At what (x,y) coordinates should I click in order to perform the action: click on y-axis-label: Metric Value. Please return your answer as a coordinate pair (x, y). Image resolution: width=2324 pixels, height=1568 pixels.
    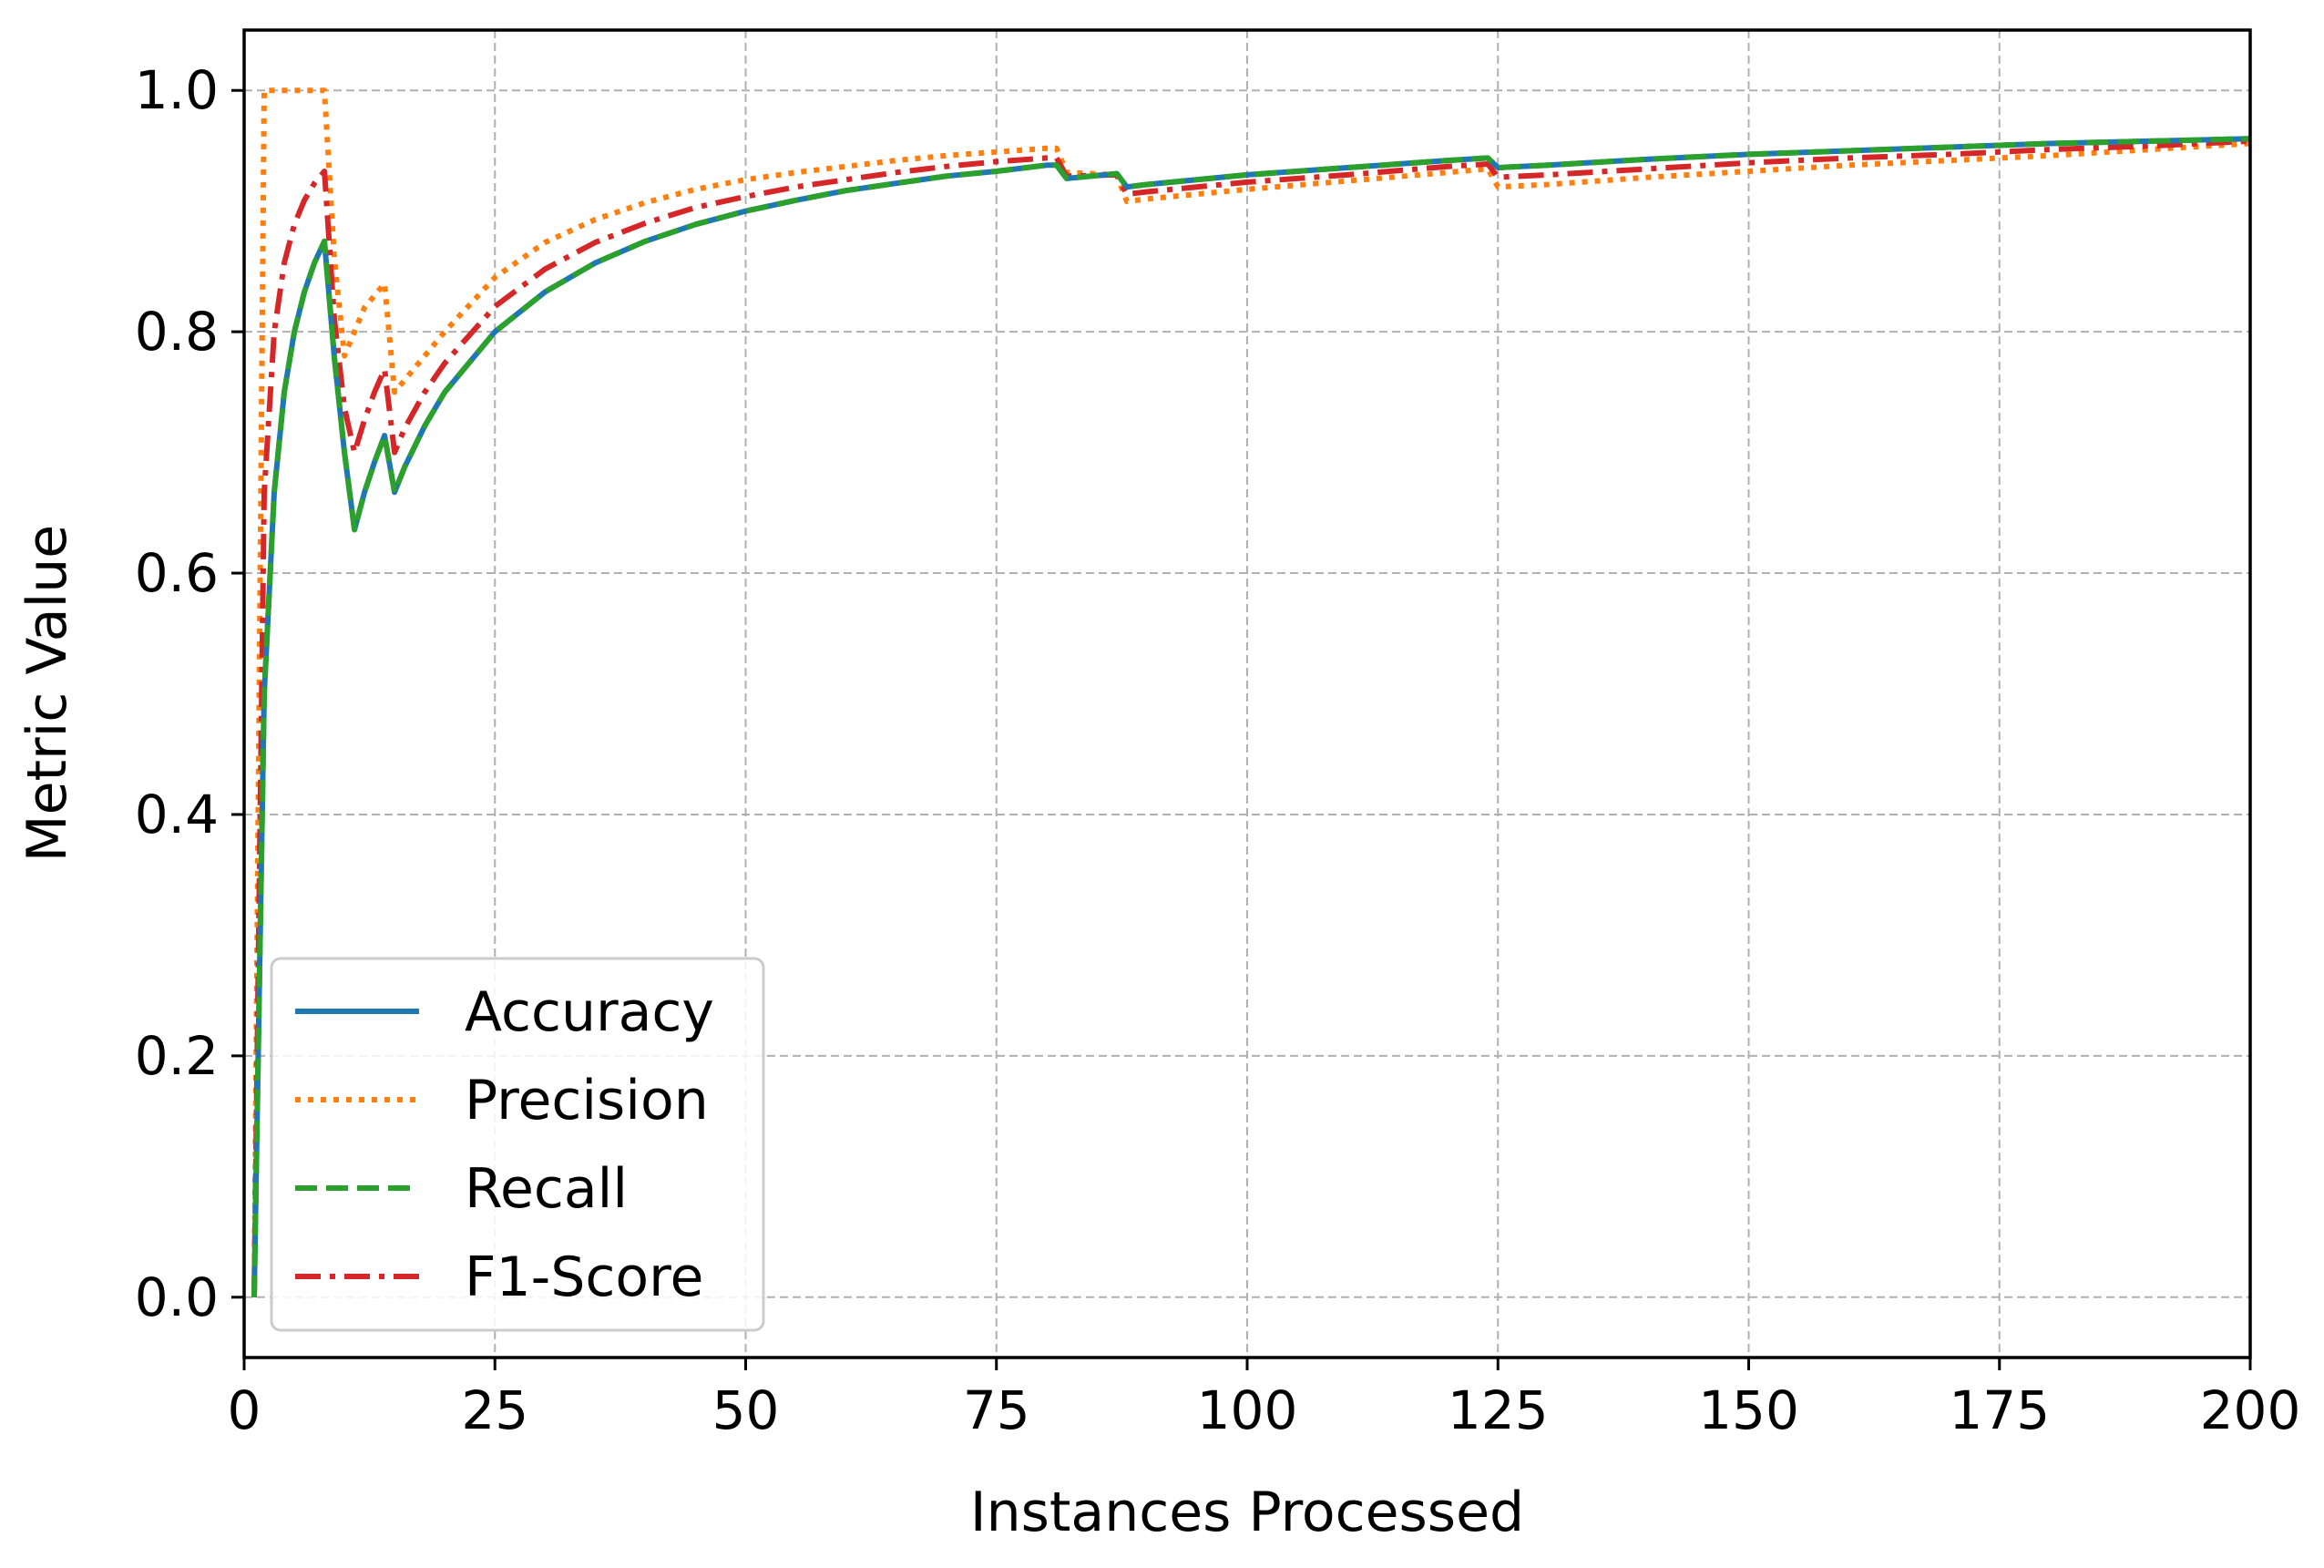
    Looking at the image, I should click on (47, 693).